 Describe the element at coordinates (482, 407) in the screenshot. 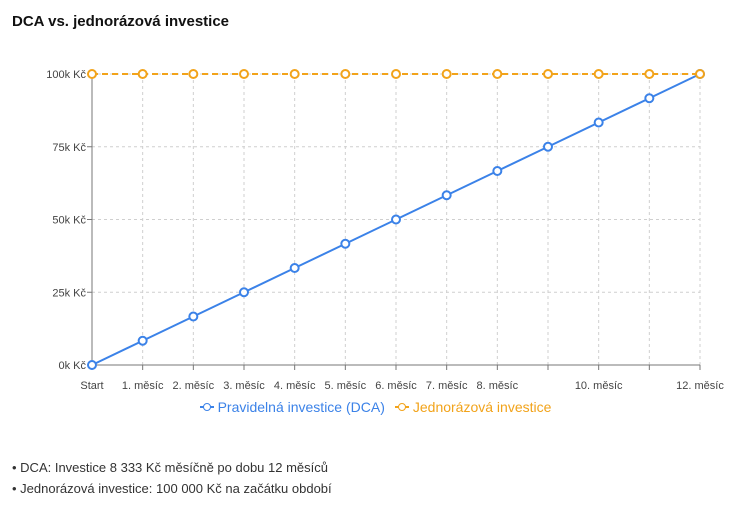

I see `legend-label-lump-sum: Jednorázová investice` at that location.